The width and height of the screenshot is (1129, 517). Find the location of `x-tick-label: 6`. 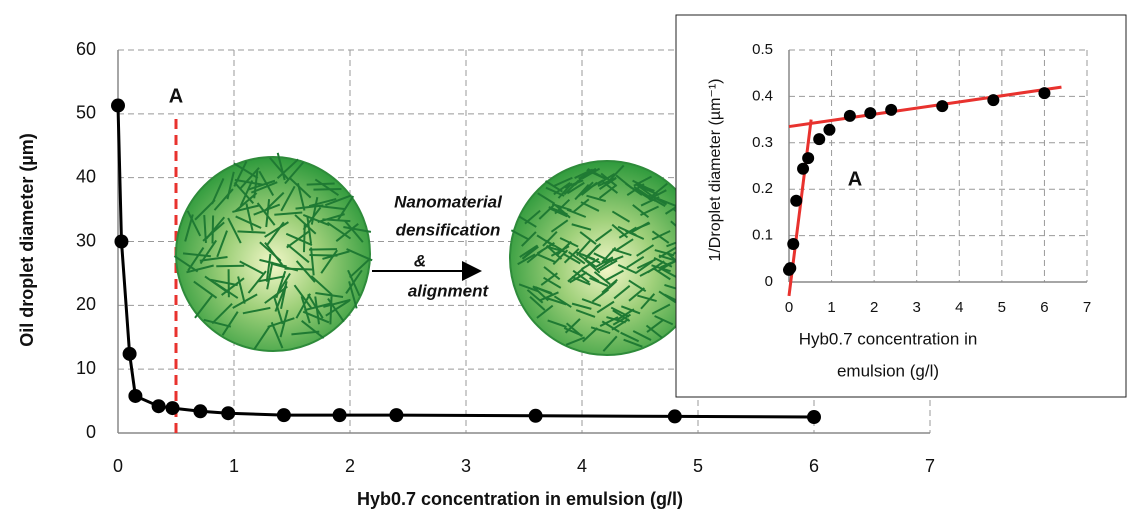

x-tick-label: 6 is located at coordinates (1044, 307).